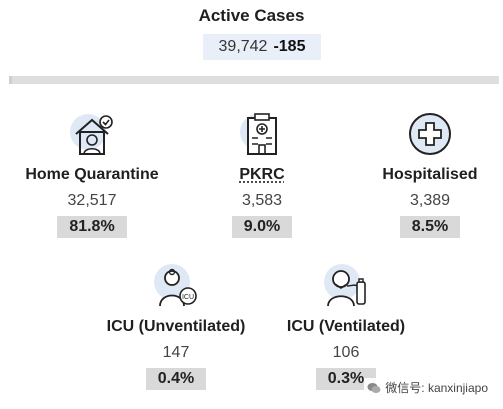 The height and width of the screenshot is (409, 503). What do you see at coordinates (176, 286) in the screenshot?
I see `icu-doctor-icon: ICU` at bounding box center [176, 286].